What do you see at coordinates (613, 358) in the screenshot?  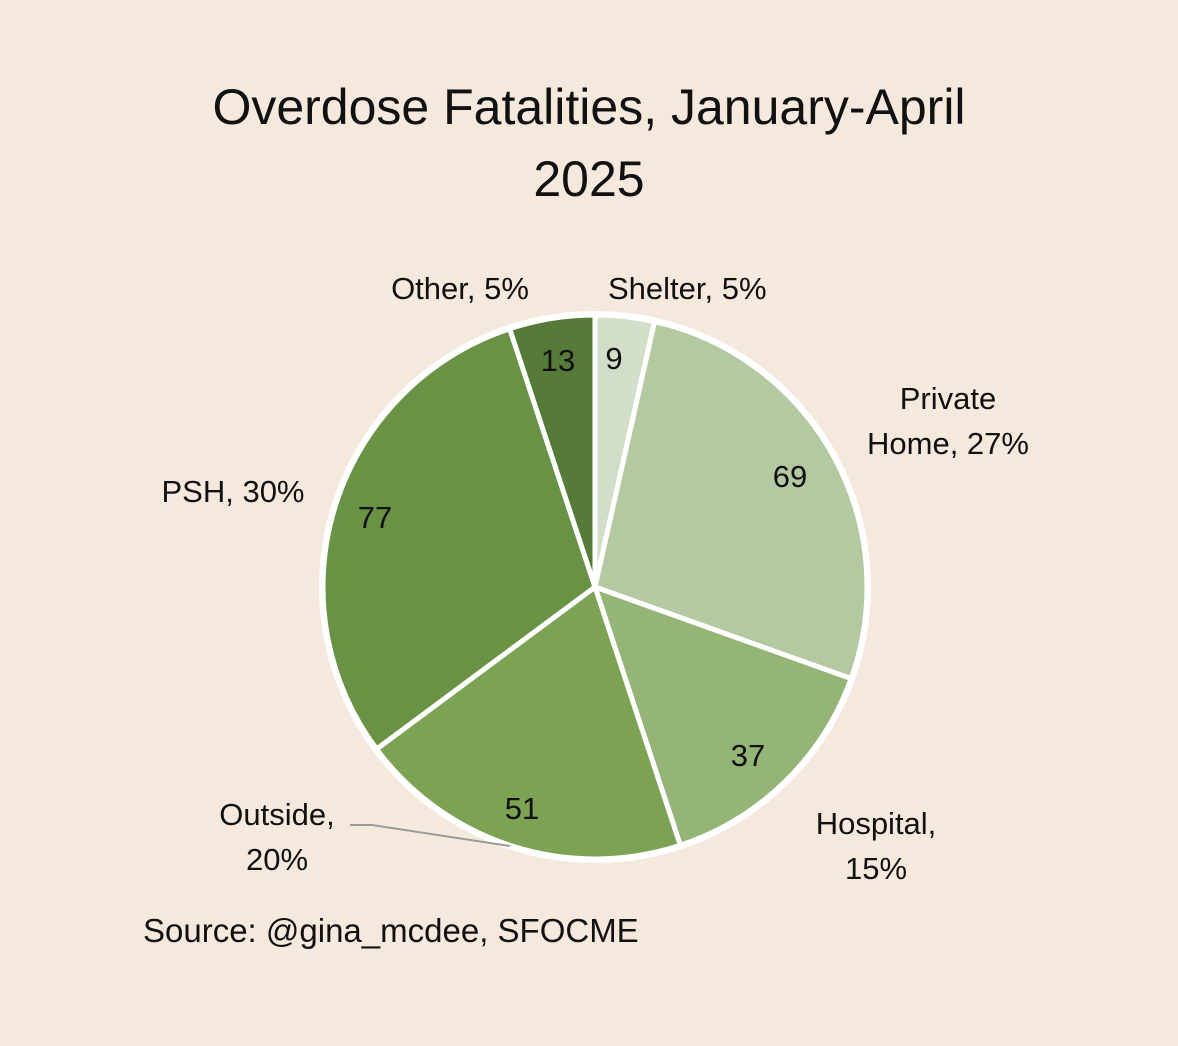 I see `value-label-shelter: 9` at bounding box center [613, 358].